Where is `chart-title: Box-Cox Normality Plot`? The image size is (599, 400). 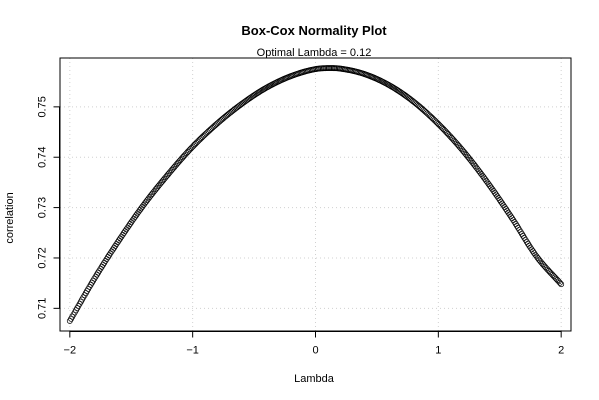
chart-title: Box-Cox Normality Plot is located at coordinates (314, 30).